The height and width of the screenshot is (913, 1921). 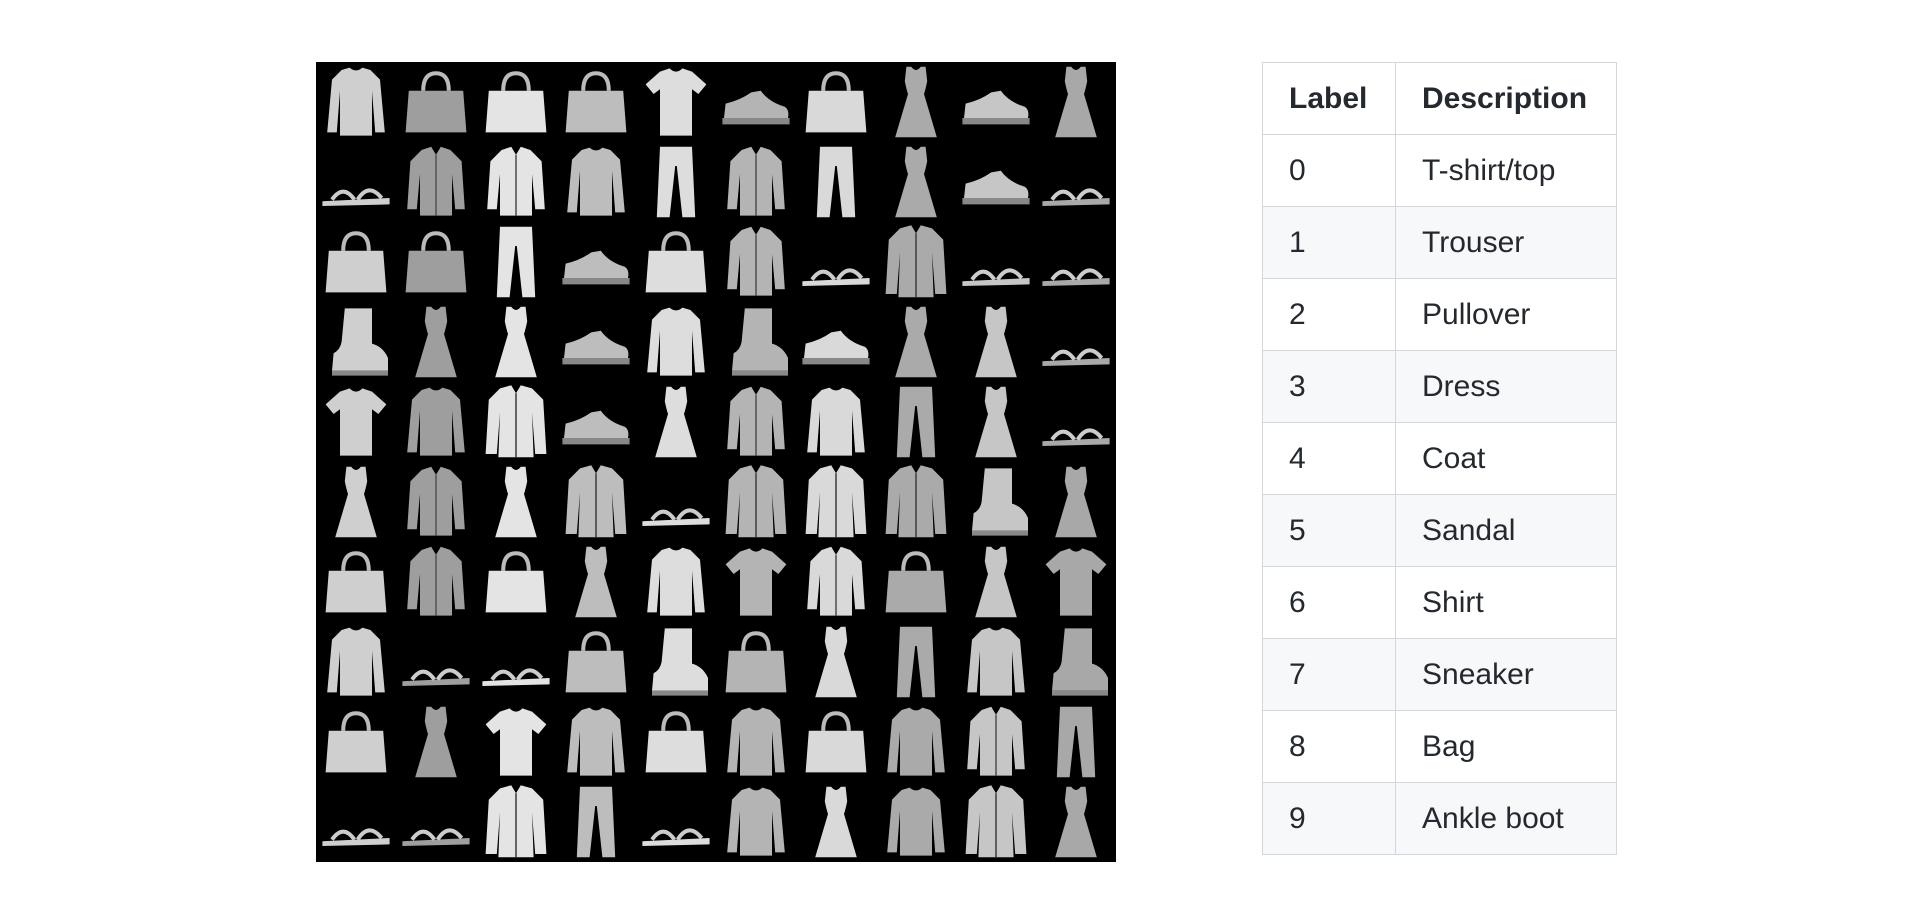 I want to click on label-cell: 6, so click(x=1329, y=602).